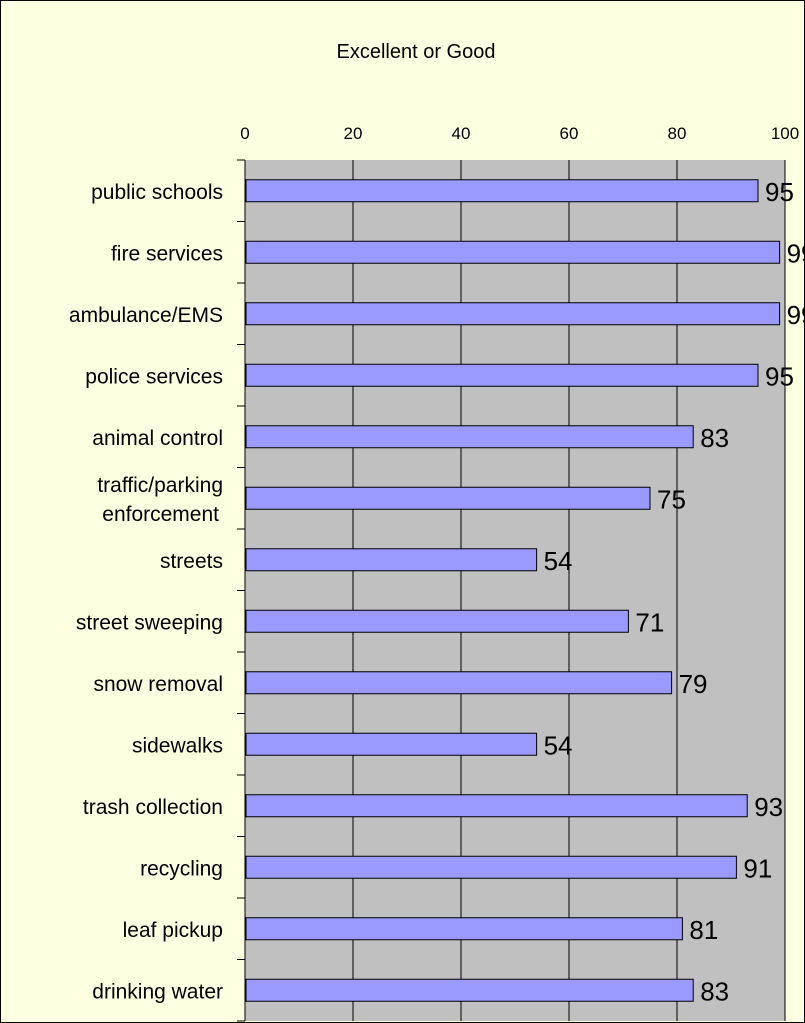 The image size is (805, 1023). What do you see at coordinates (693, 684) in the screenshot?
I see `value-label: 79` at bounding box center [693, 684].